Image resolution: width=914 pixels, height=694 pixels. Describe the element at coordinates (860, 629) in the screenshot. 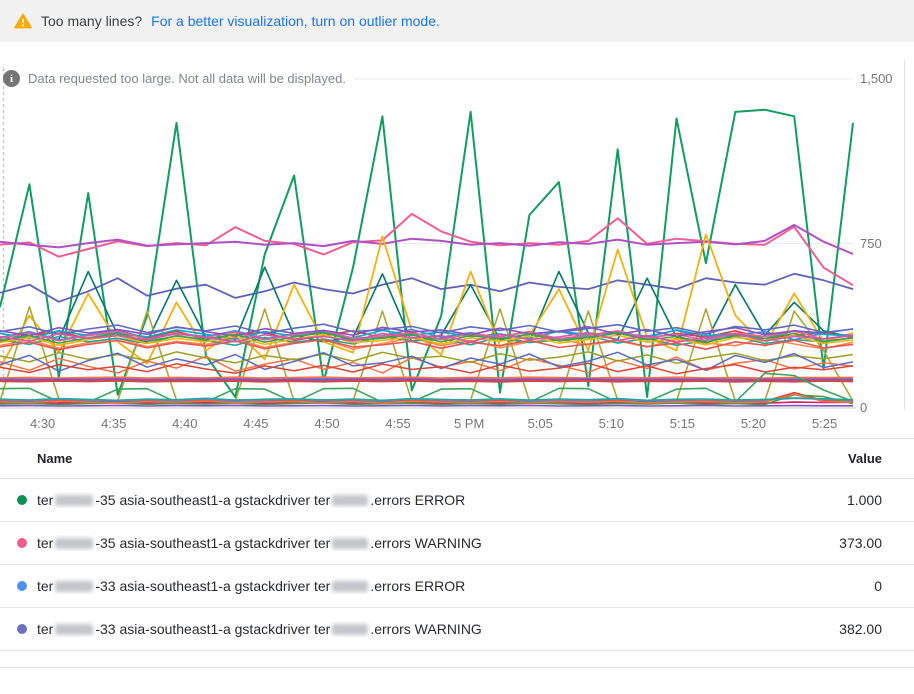

I see `series-value: 382.00` at that location.